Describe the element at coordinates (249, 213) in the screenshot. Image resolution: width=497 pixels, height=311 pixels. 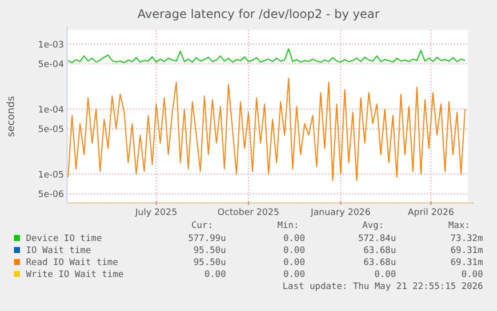
I see `x-tick-label: October 2025` at that location.